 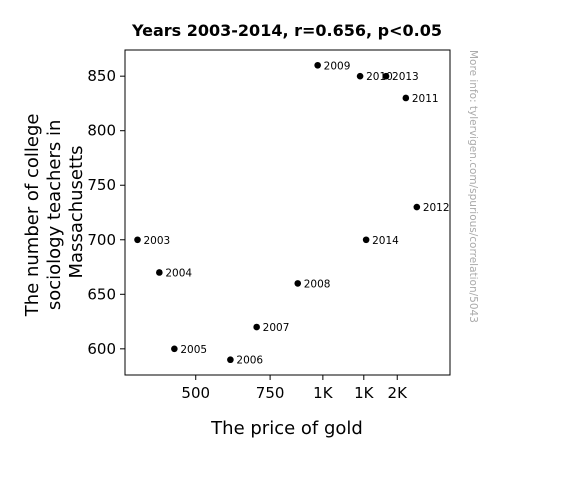 I want to click on y-axis-label-line-1: The number of college, so click(x=32, y=216).